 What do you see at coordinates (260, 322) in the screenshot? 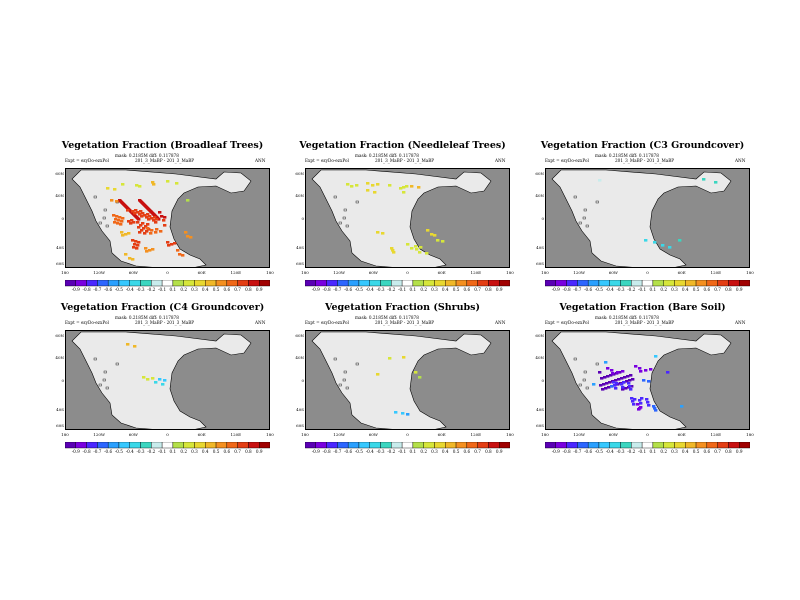
I see `season-label: ANN` at bounding box center [260, 322].